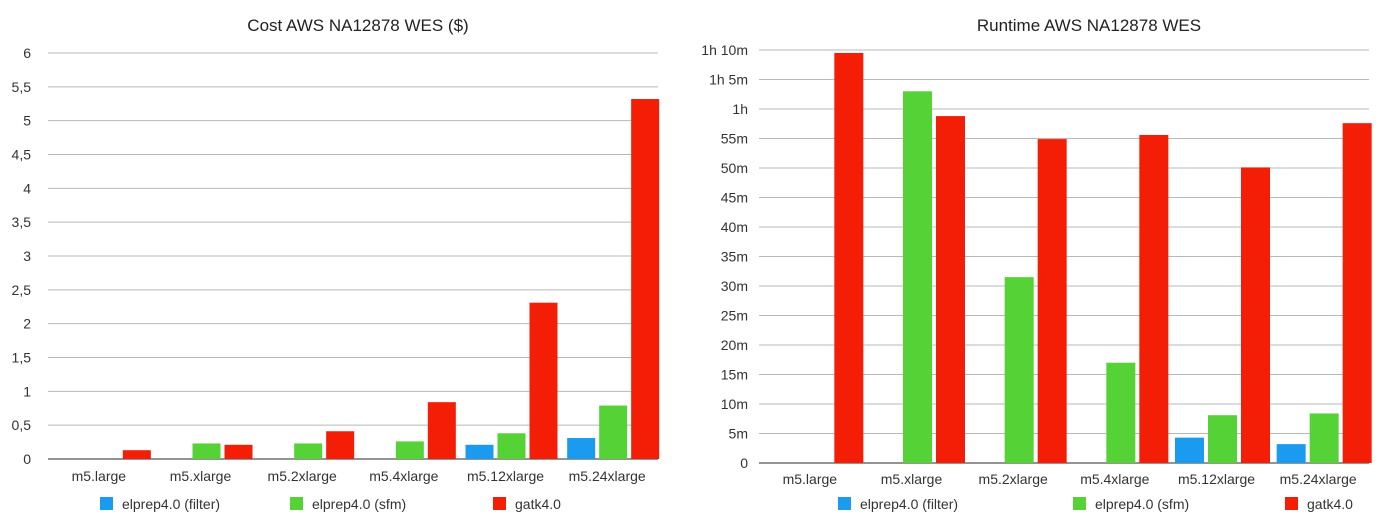 The width and height of the screenshot is (1388, 519). What do you see at coordinates (912, 479) in the screenshot?
I see `runtime-category-label: m5.xlarge` at bounding box center [912, 479].